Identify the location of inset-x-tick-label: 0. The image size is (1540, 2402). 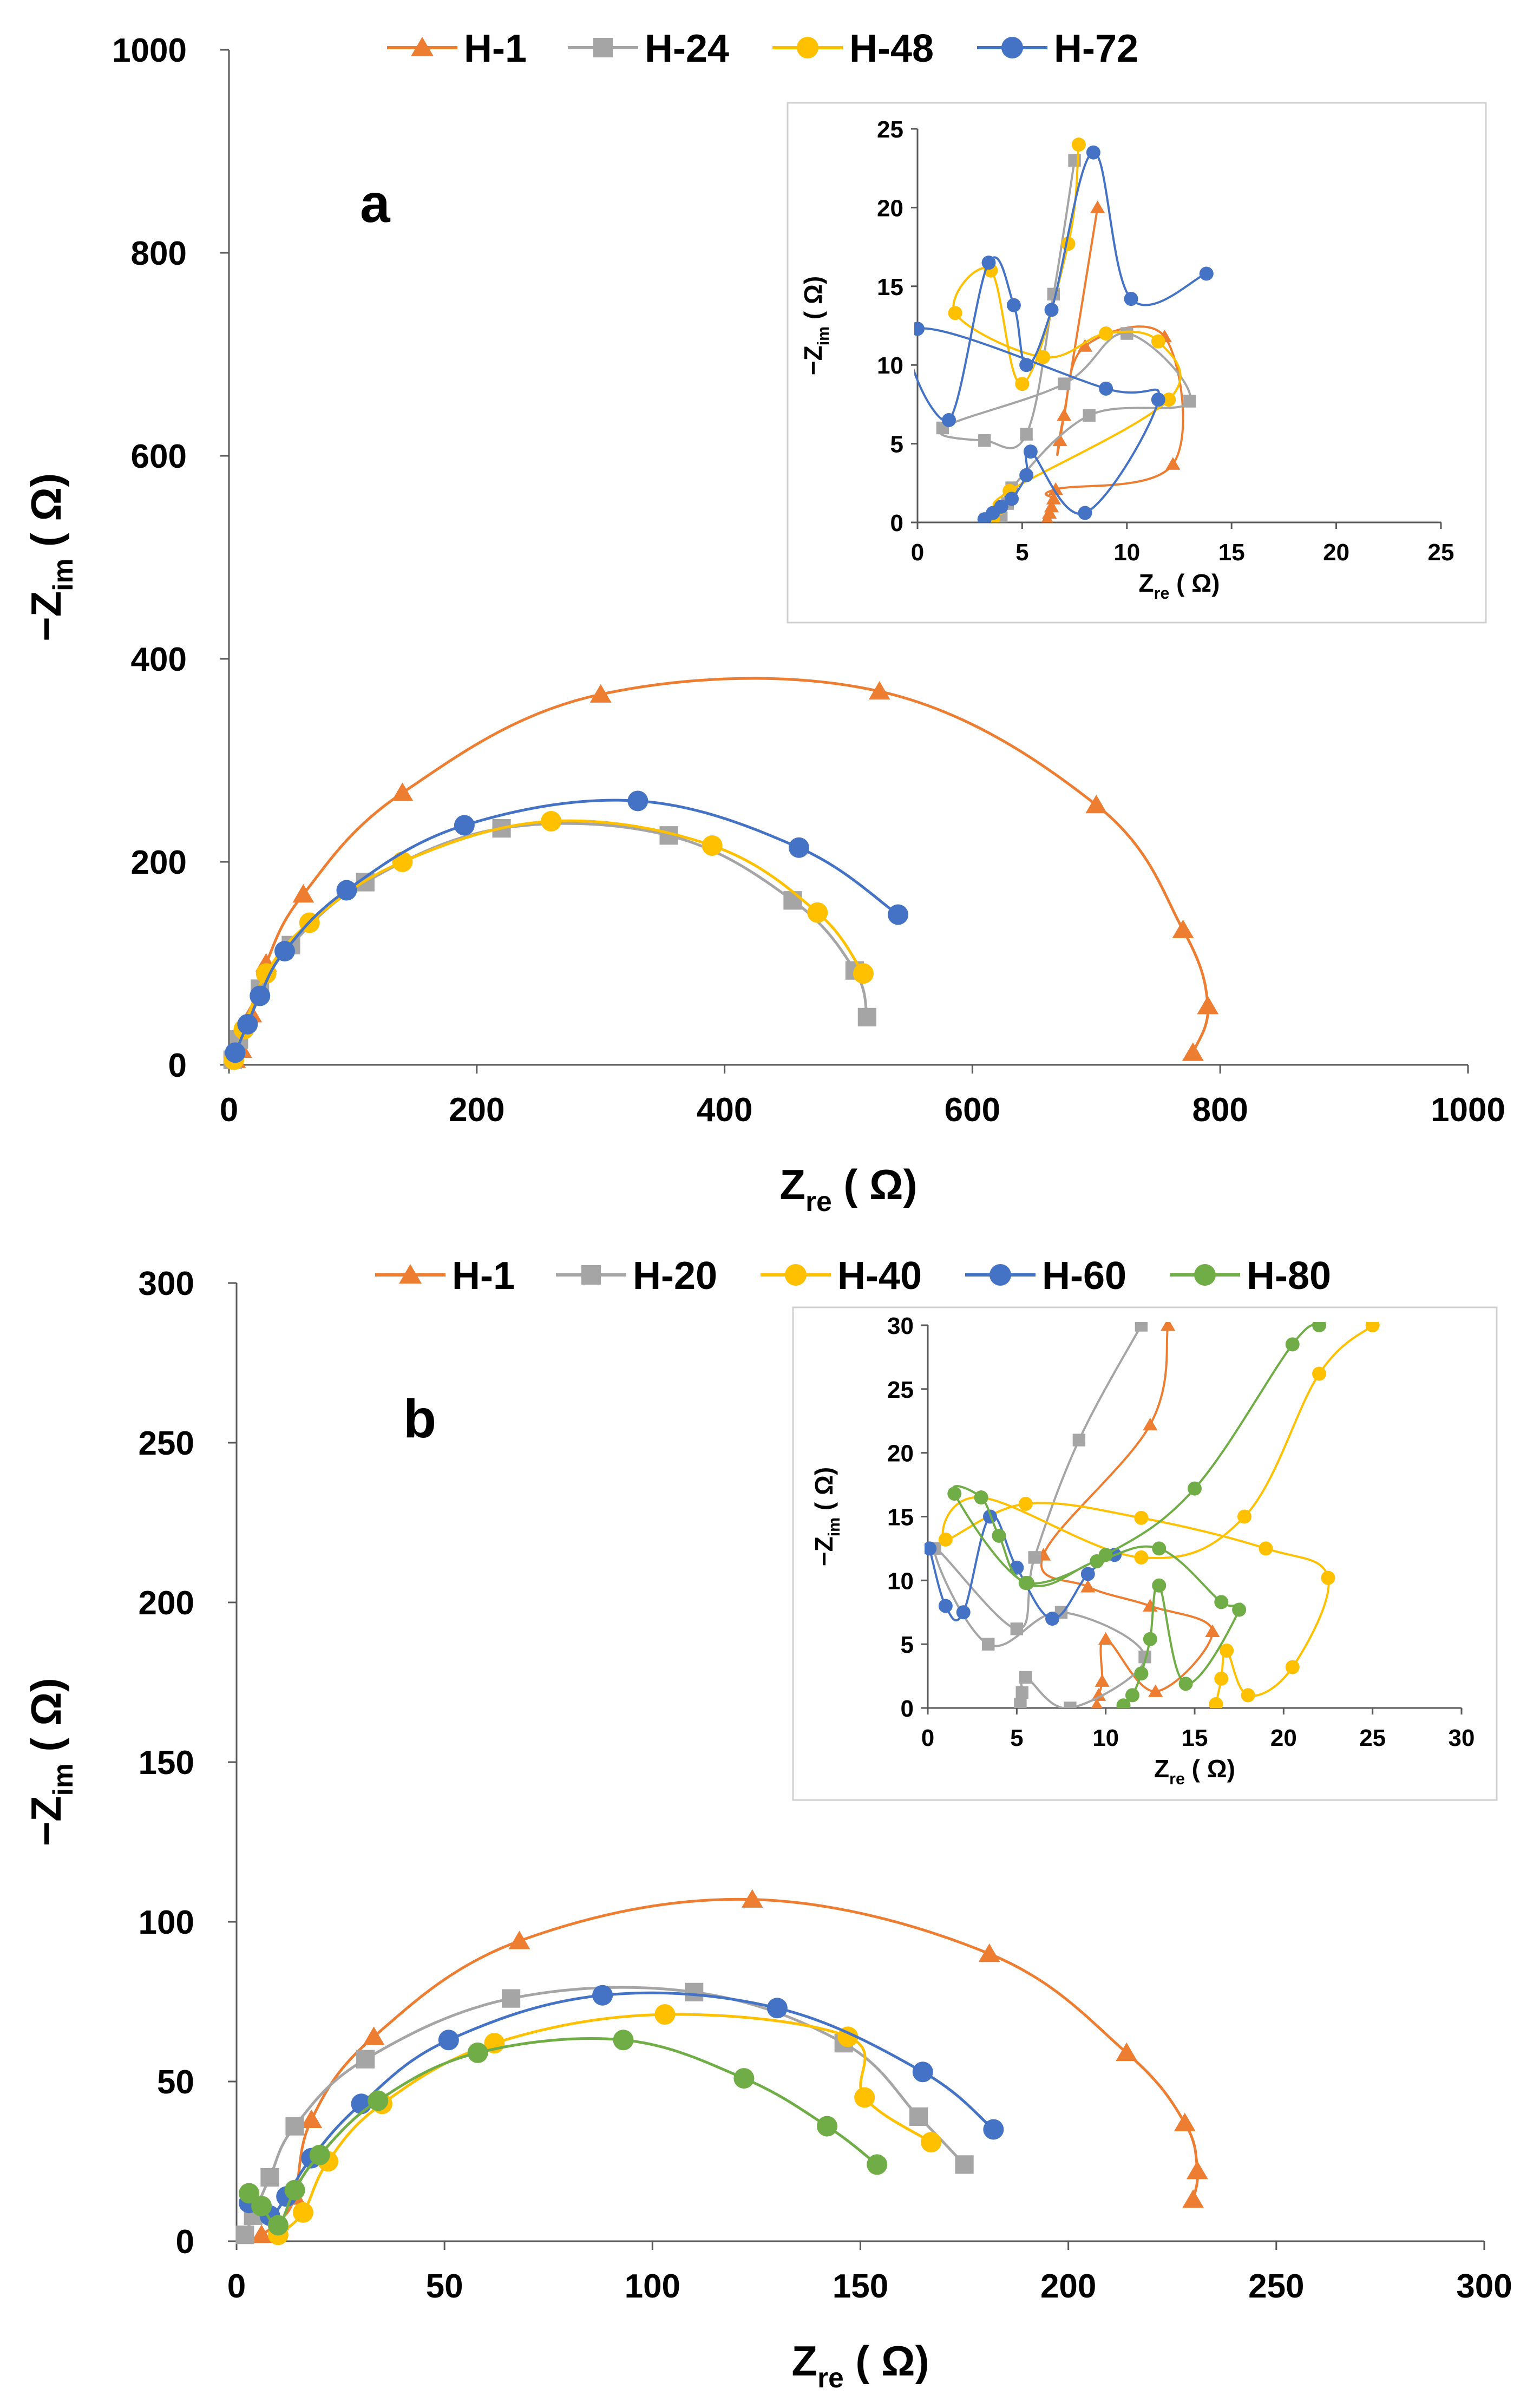
(927, 1738).